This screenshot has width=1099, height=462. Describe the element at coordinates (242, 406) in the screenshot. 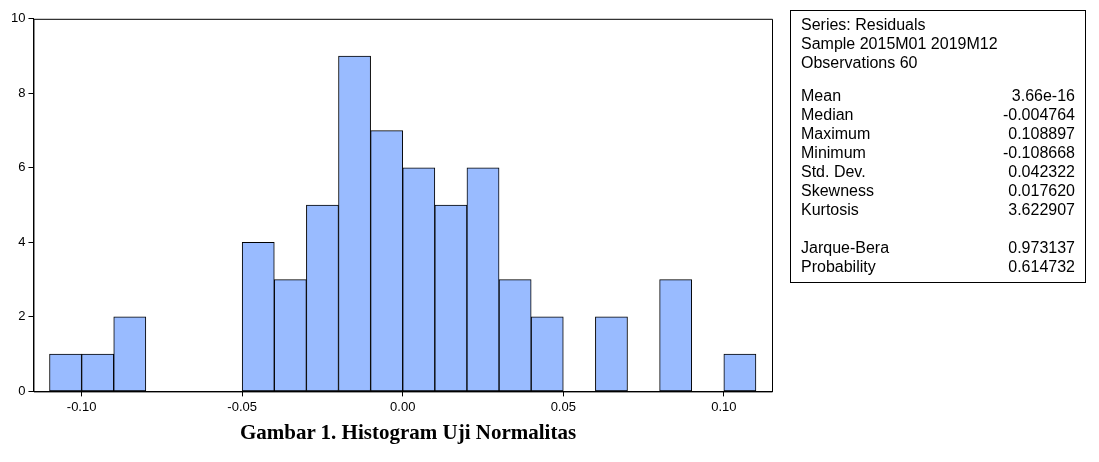

I see `x-tick-label: -0.05` at that location.